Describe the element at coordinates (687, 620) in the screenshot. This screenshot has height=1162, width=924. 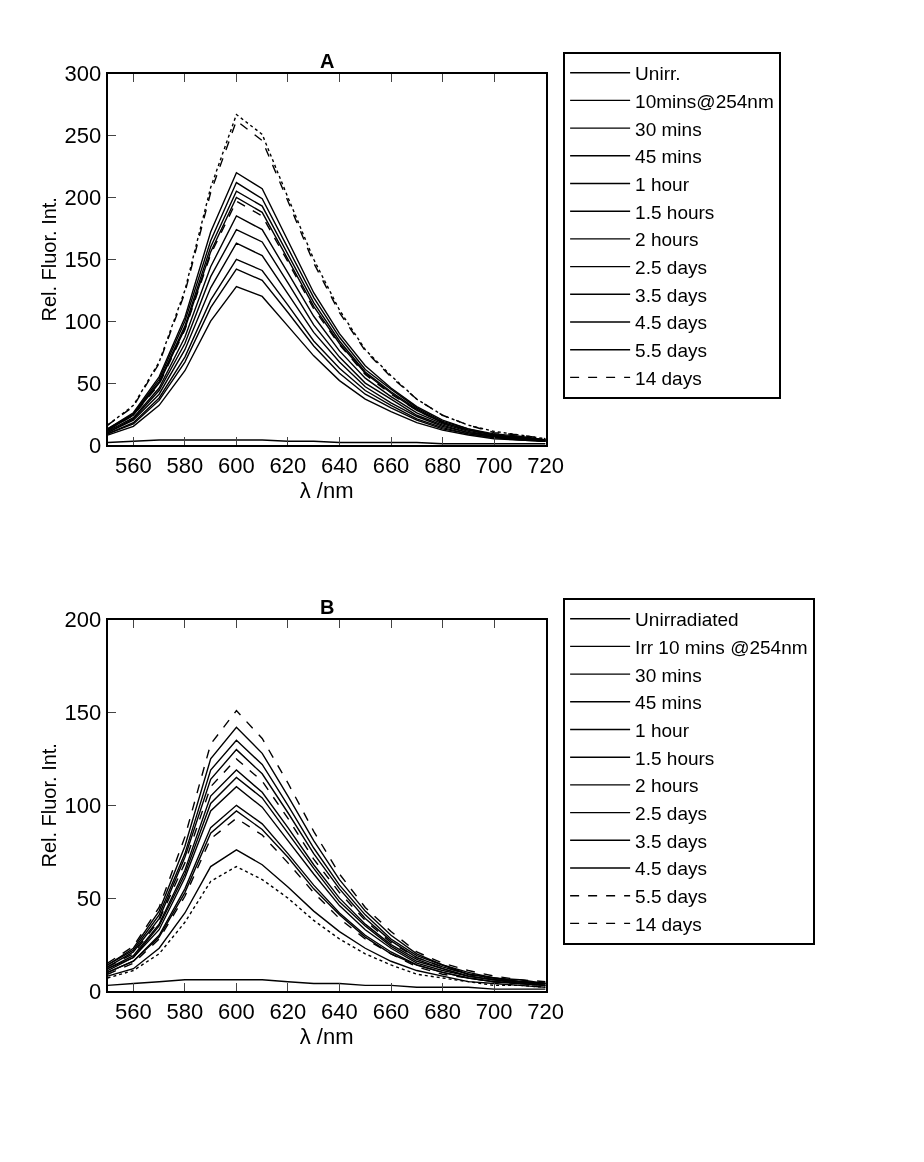
I see `legend-label: Unirradiated` at that location.